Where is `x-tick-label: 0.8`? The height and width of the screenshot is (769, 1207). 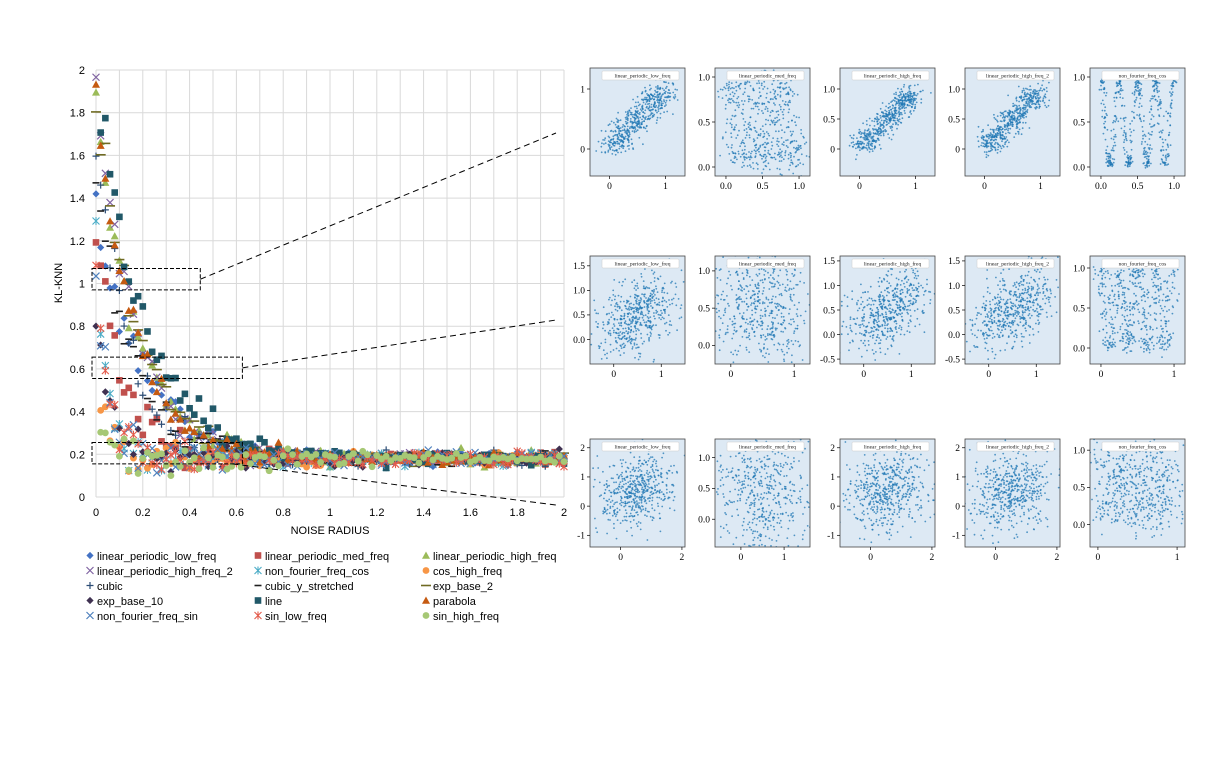
x-tick-label: 0.8 is located at coordinates (283, 513).